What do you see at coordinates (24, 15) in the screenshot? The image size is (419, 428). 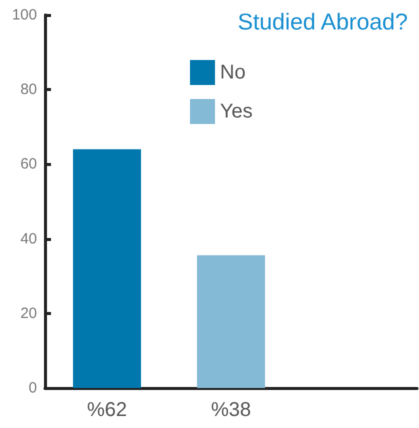 I see `y-tick-label: 100` at bounding box center [24, 15].